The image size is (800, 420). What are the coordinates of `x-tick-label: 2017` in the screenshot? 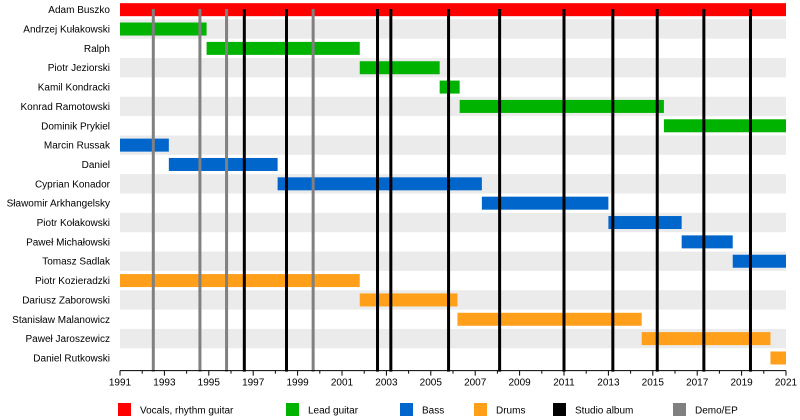 It's located at (697, 383).